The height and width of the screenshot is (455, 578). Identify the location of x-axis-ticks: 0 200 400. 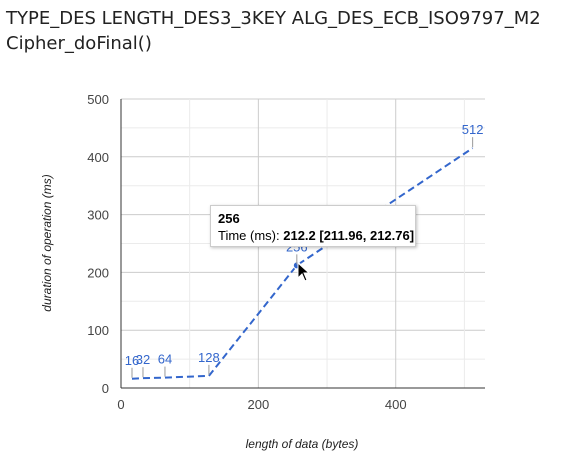
(261, 404).